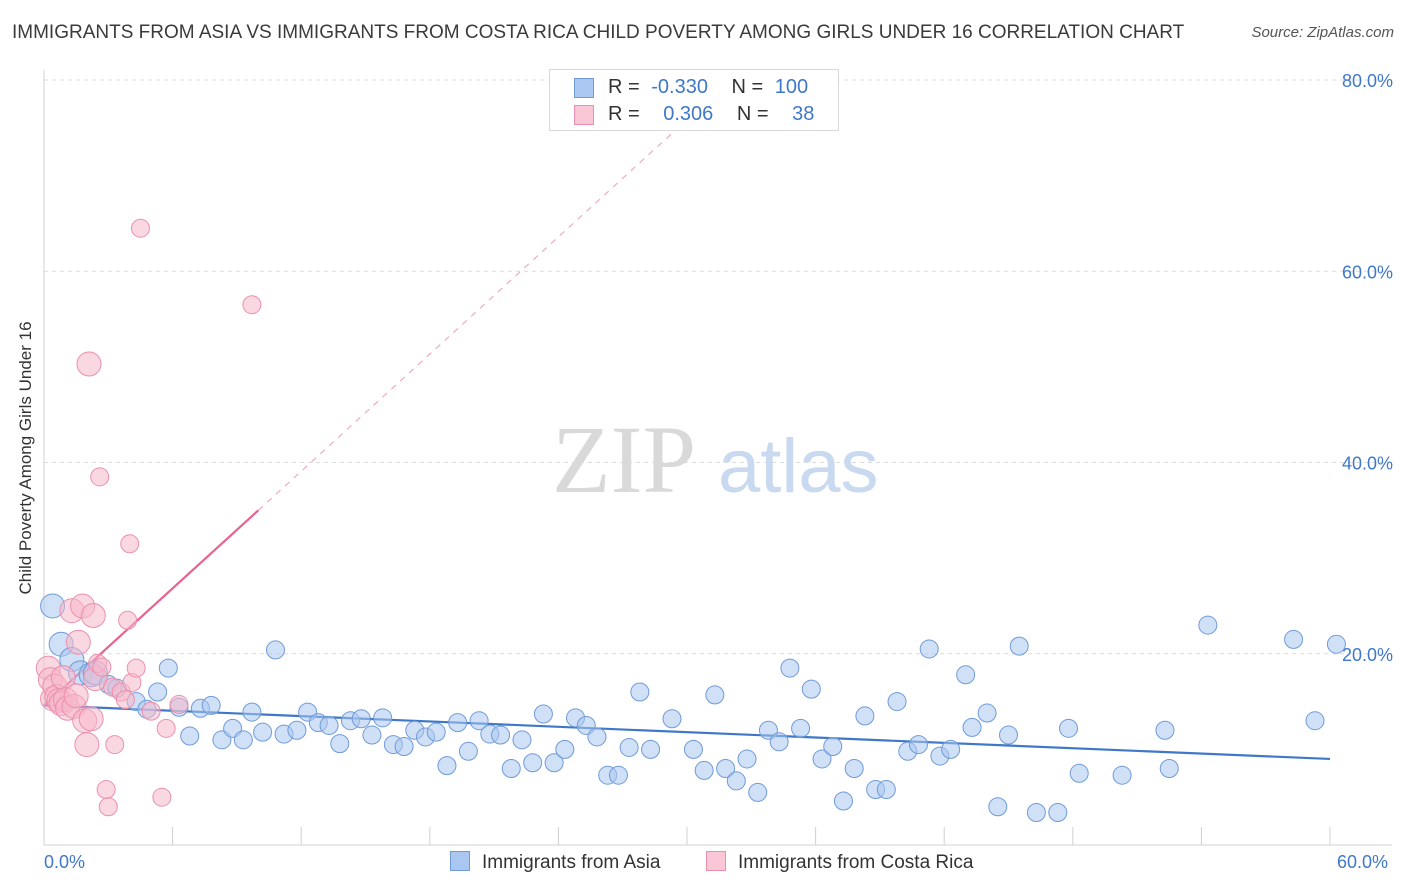  I want to click on y-axis-label: Child Poverty Among Girls Under 16, so click(25, 457).